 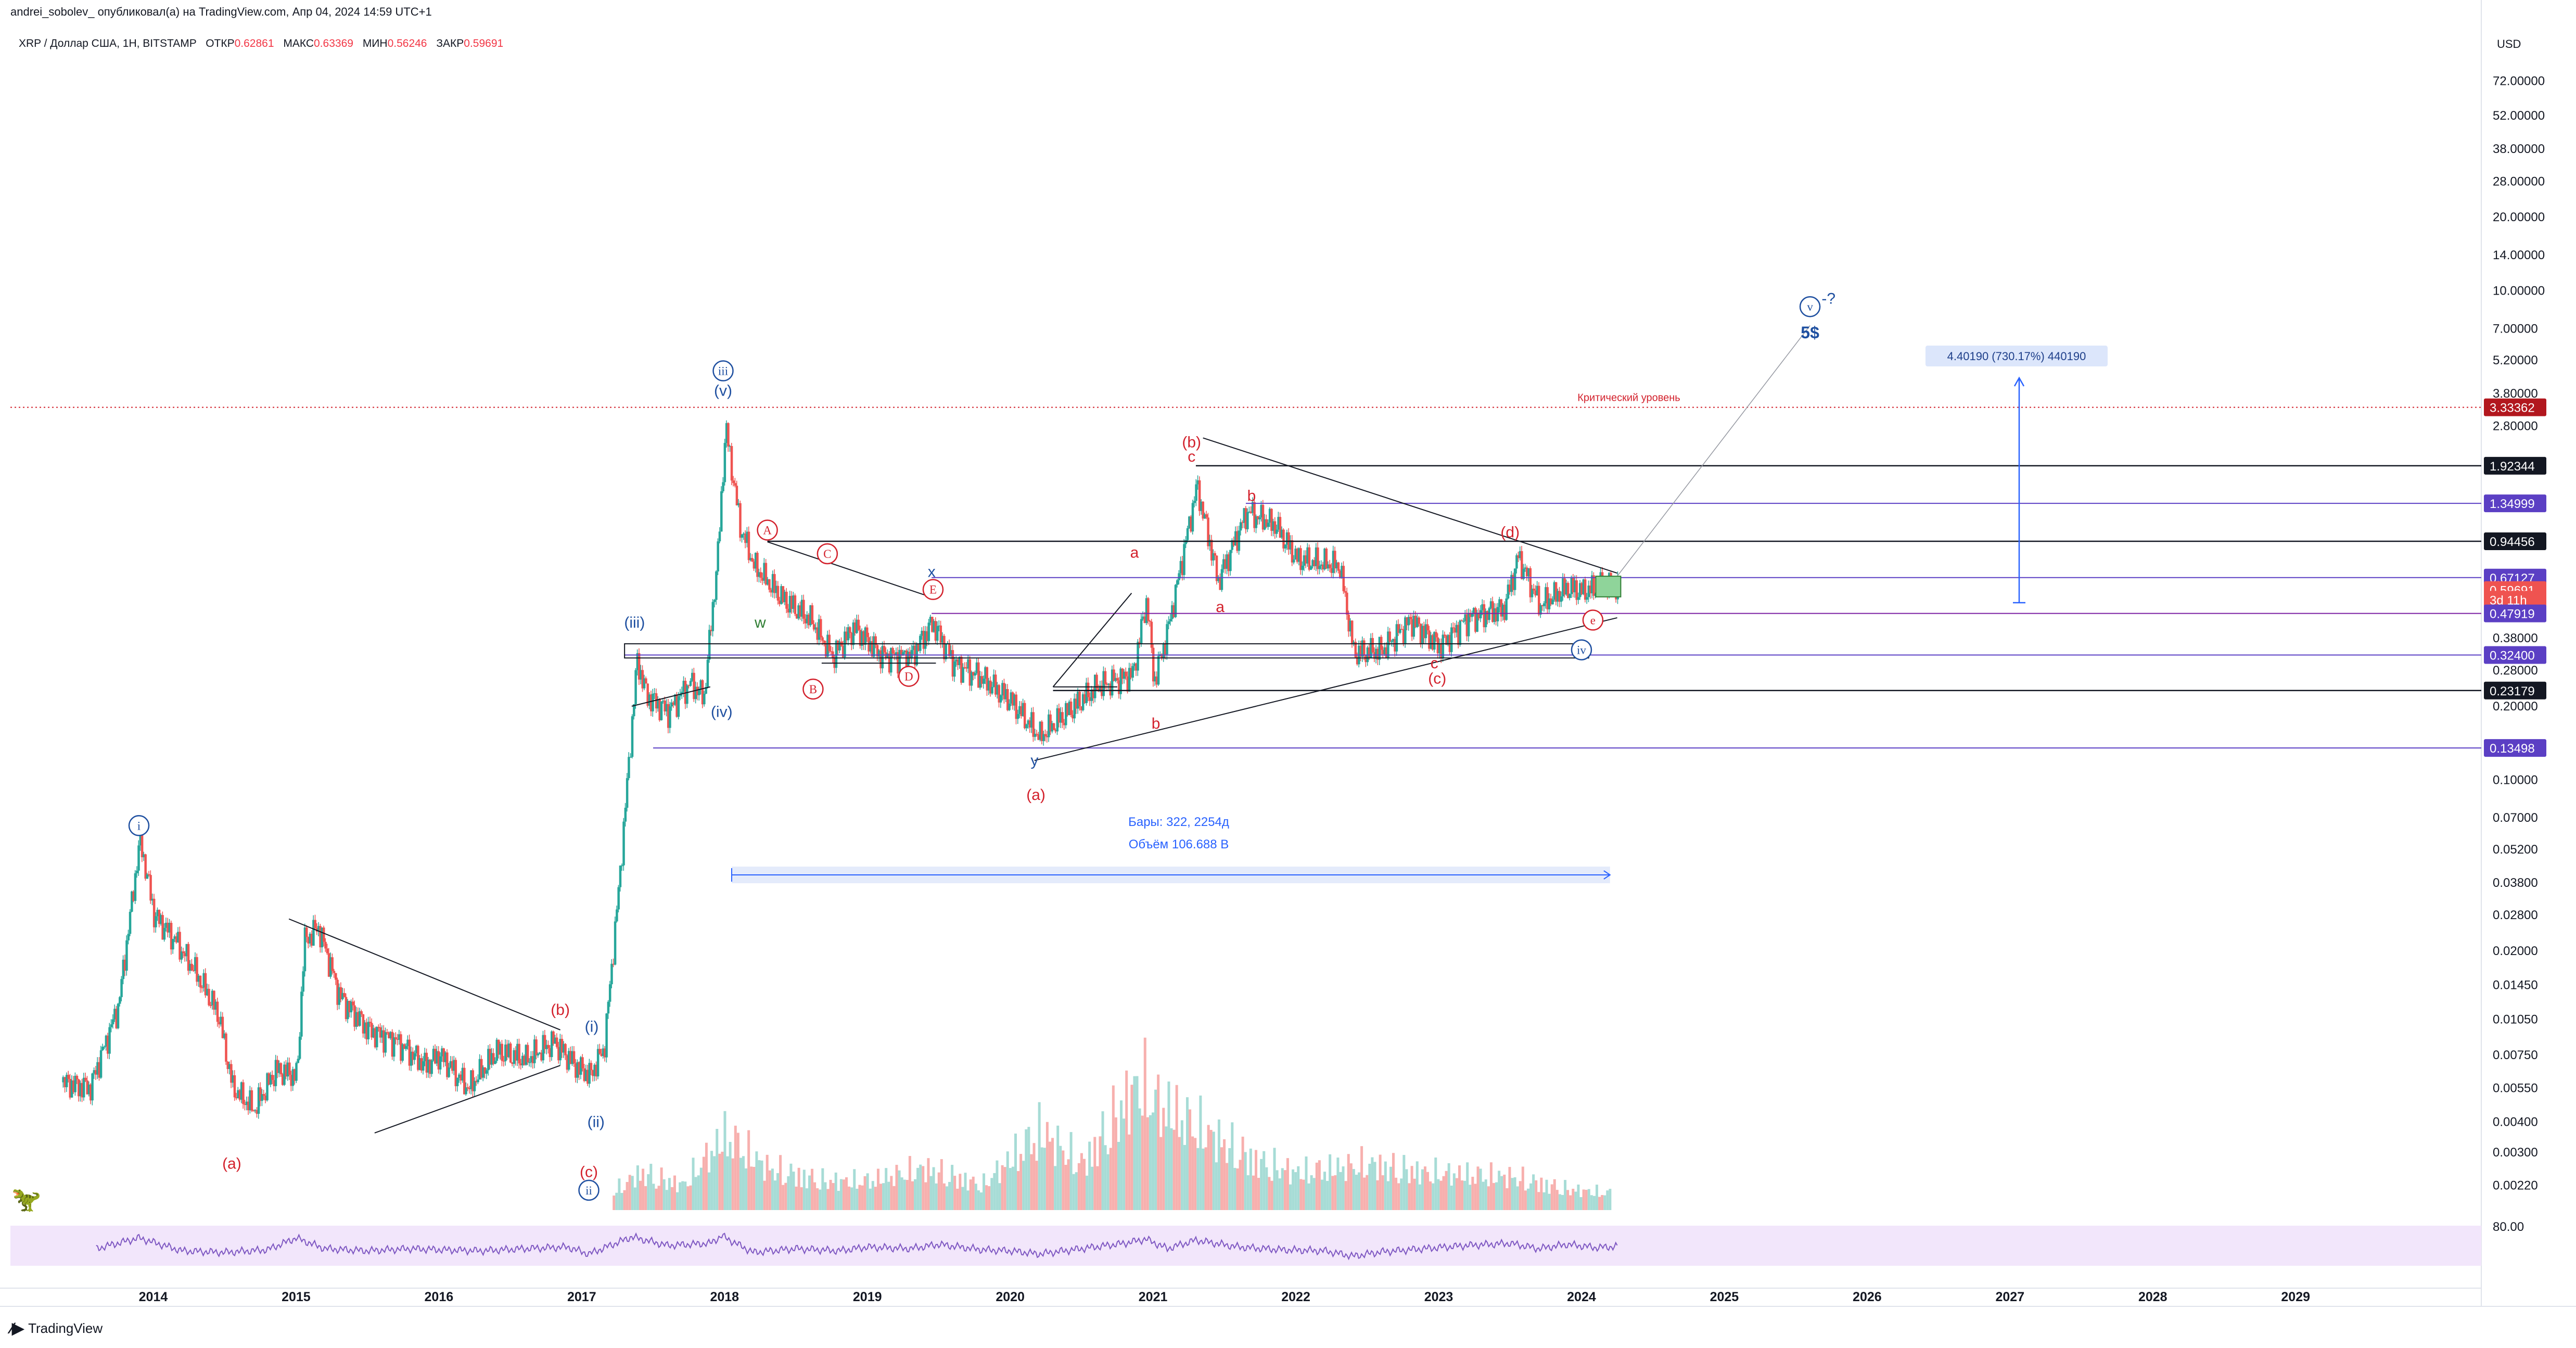 What do you see at coordinates (2515, 329) in the screenshot?
I see `price-tick-label: 7.00000` at bounding box center [2515, 329].